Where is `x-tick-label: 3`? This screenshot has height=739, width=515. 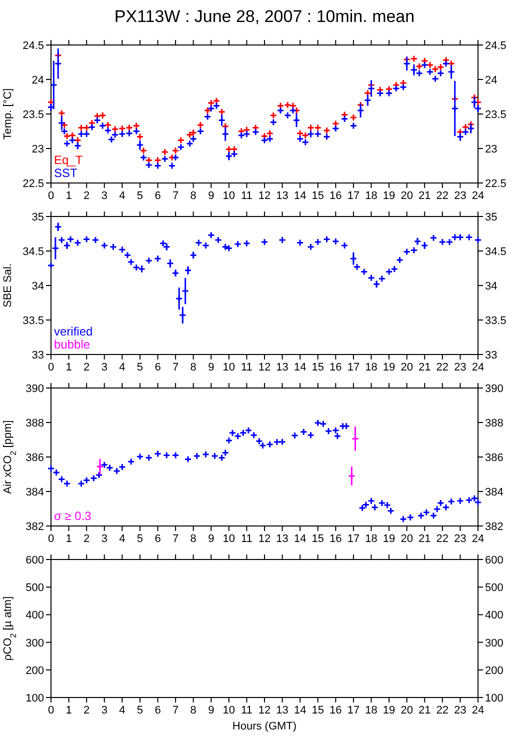 x-tick-label: 3 is located at coordinates (104, 539).